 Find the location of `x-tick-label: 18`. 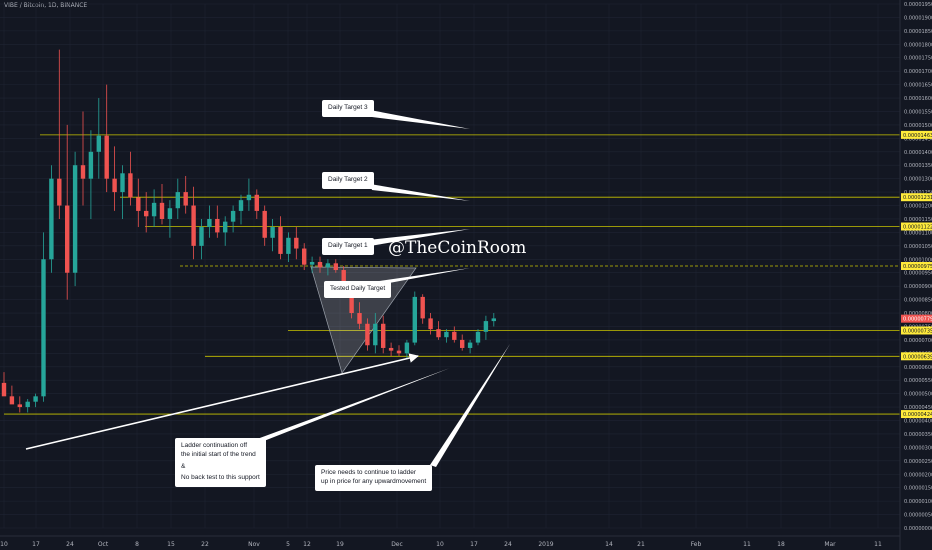

x-tick-label: 18 is located at coordinates (781, 544).